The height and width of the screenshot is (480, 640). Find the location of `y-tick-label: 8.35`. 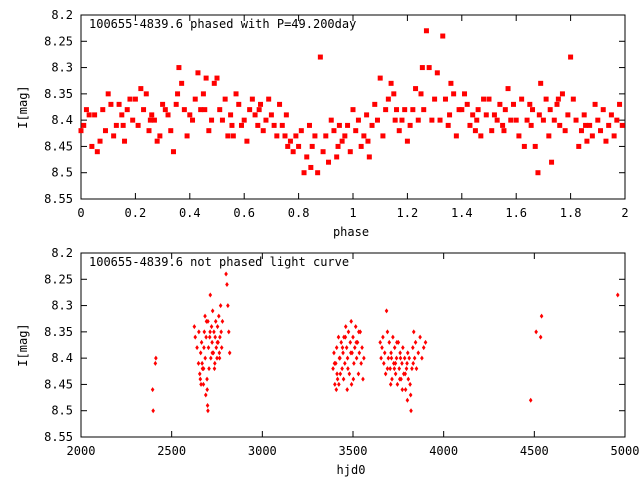

y-tick-label: 8.35 is located at coordinates (58, 94).